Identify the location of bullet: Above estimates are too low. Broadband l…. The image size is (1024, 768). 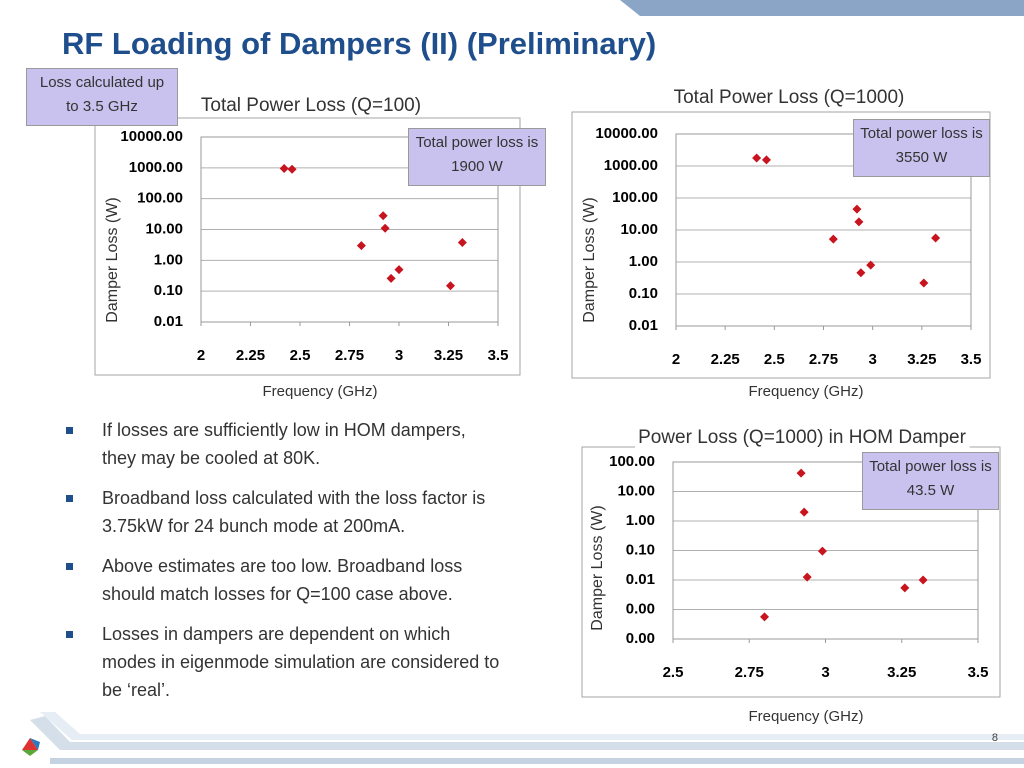
(282, 580).